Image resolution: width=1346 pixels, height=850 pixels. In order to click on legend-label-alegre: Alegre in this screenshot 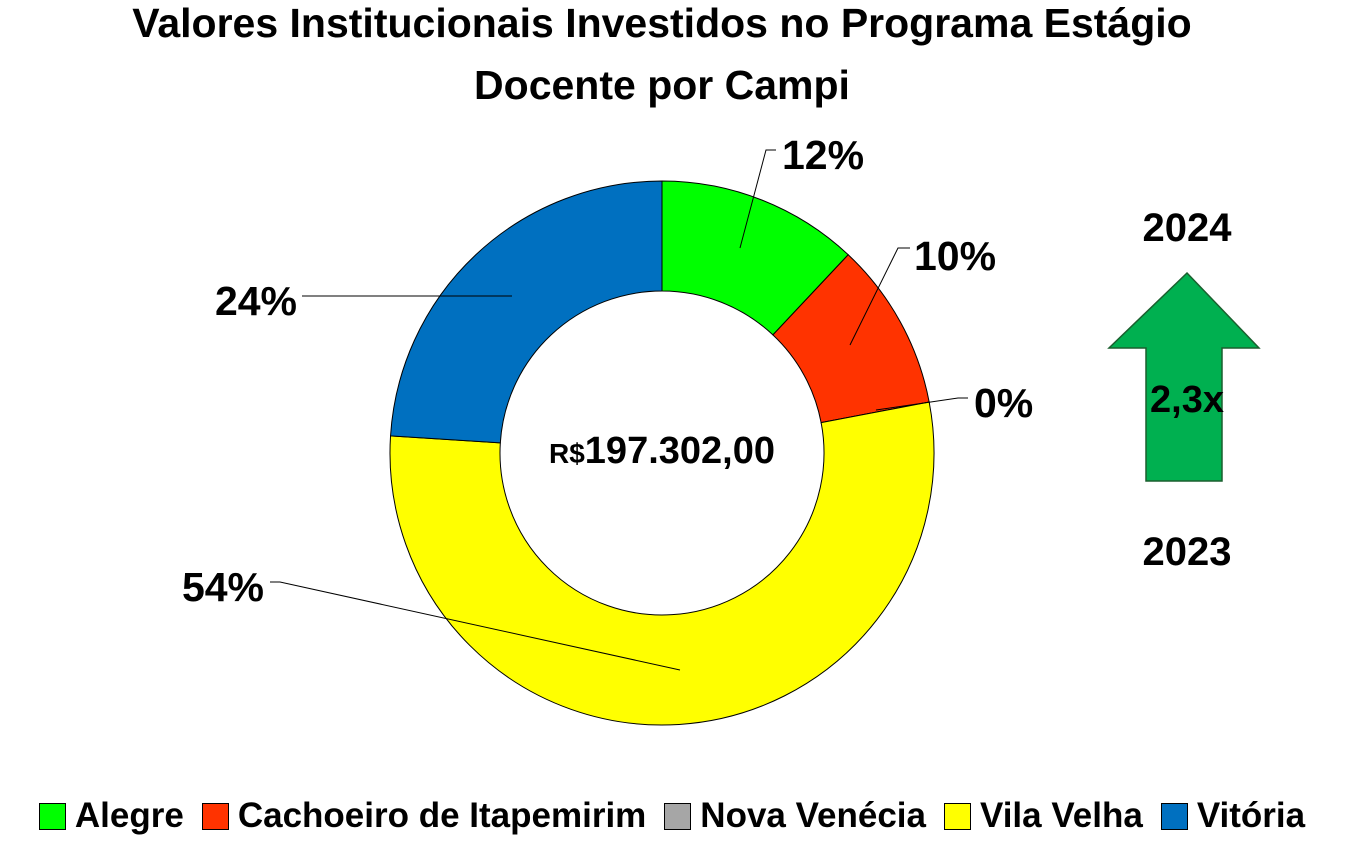, I will do `click(129, 815)`.